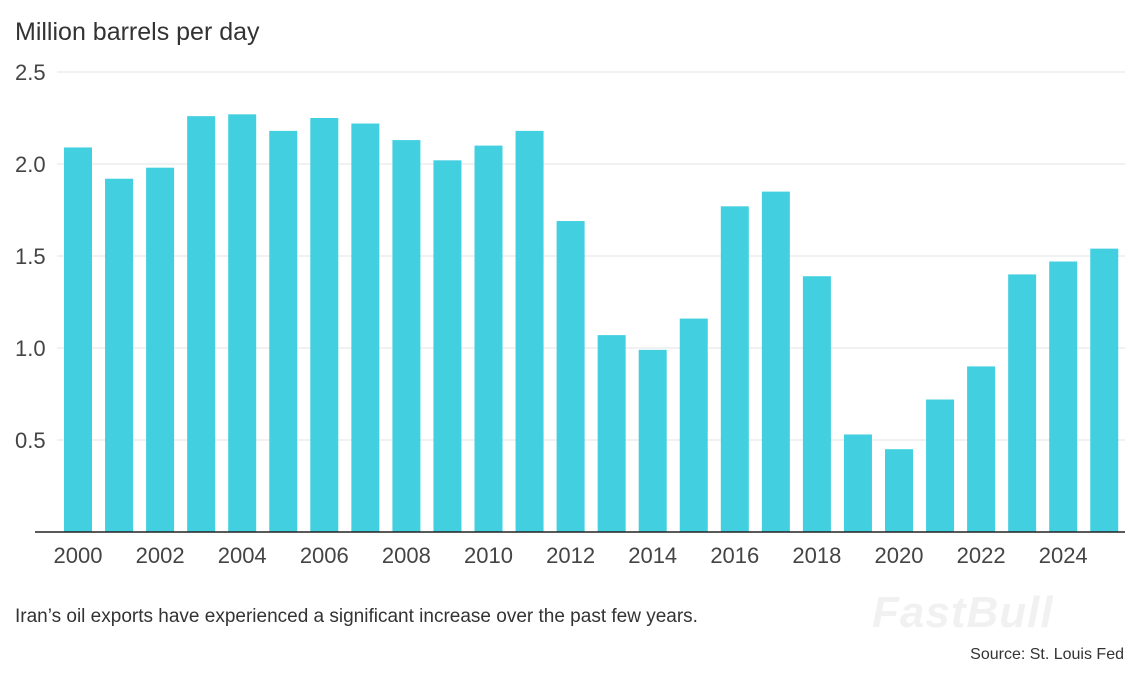 This screenshot has width=1140, height=683. What do you see at coordinates (570, 377) in the screenshot?
I see `bar-2012` at bounding box center [570, 377].